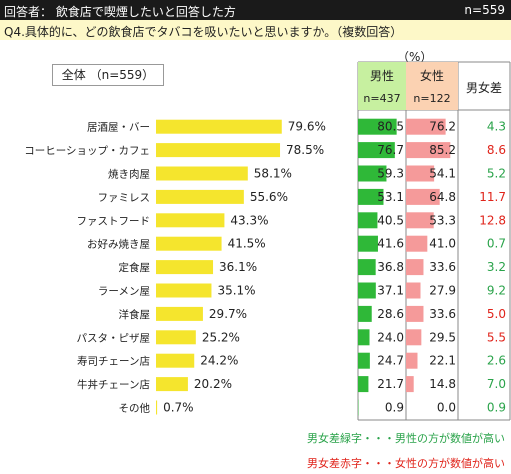  Describe the element at coordinates (496, 174) in the screenshot. I see `diff-value-label: 5.2` at that location.